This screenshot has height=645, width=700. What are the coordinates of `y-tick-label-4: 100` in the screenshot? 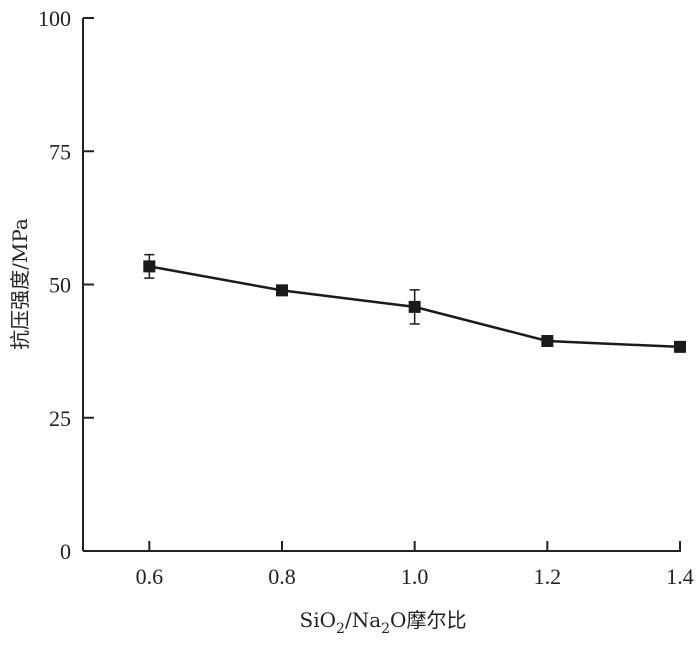 It's located at (54, 18).